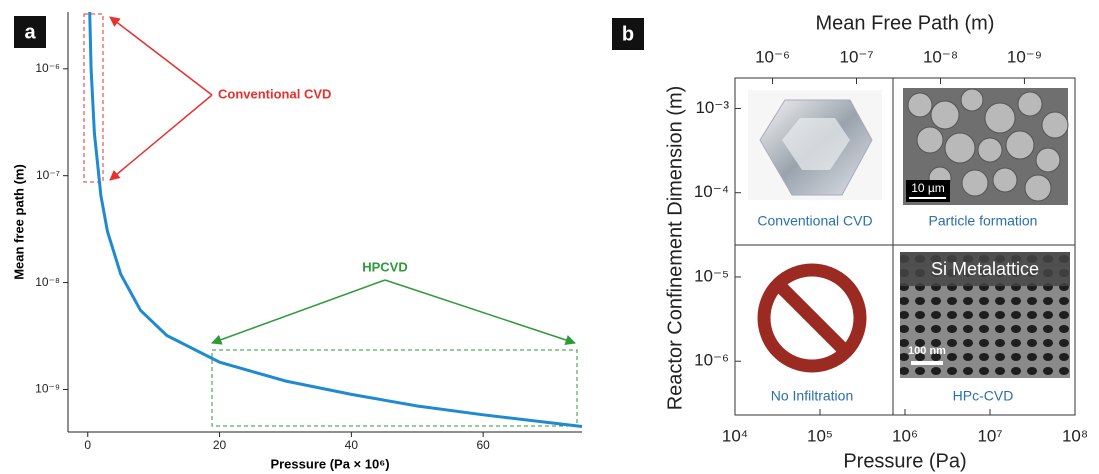 The image size is (1099, 474). Describe the element at coordinates (1075, 435) in the screenshot. I see `x-tick-label: 10⁸` at that location.